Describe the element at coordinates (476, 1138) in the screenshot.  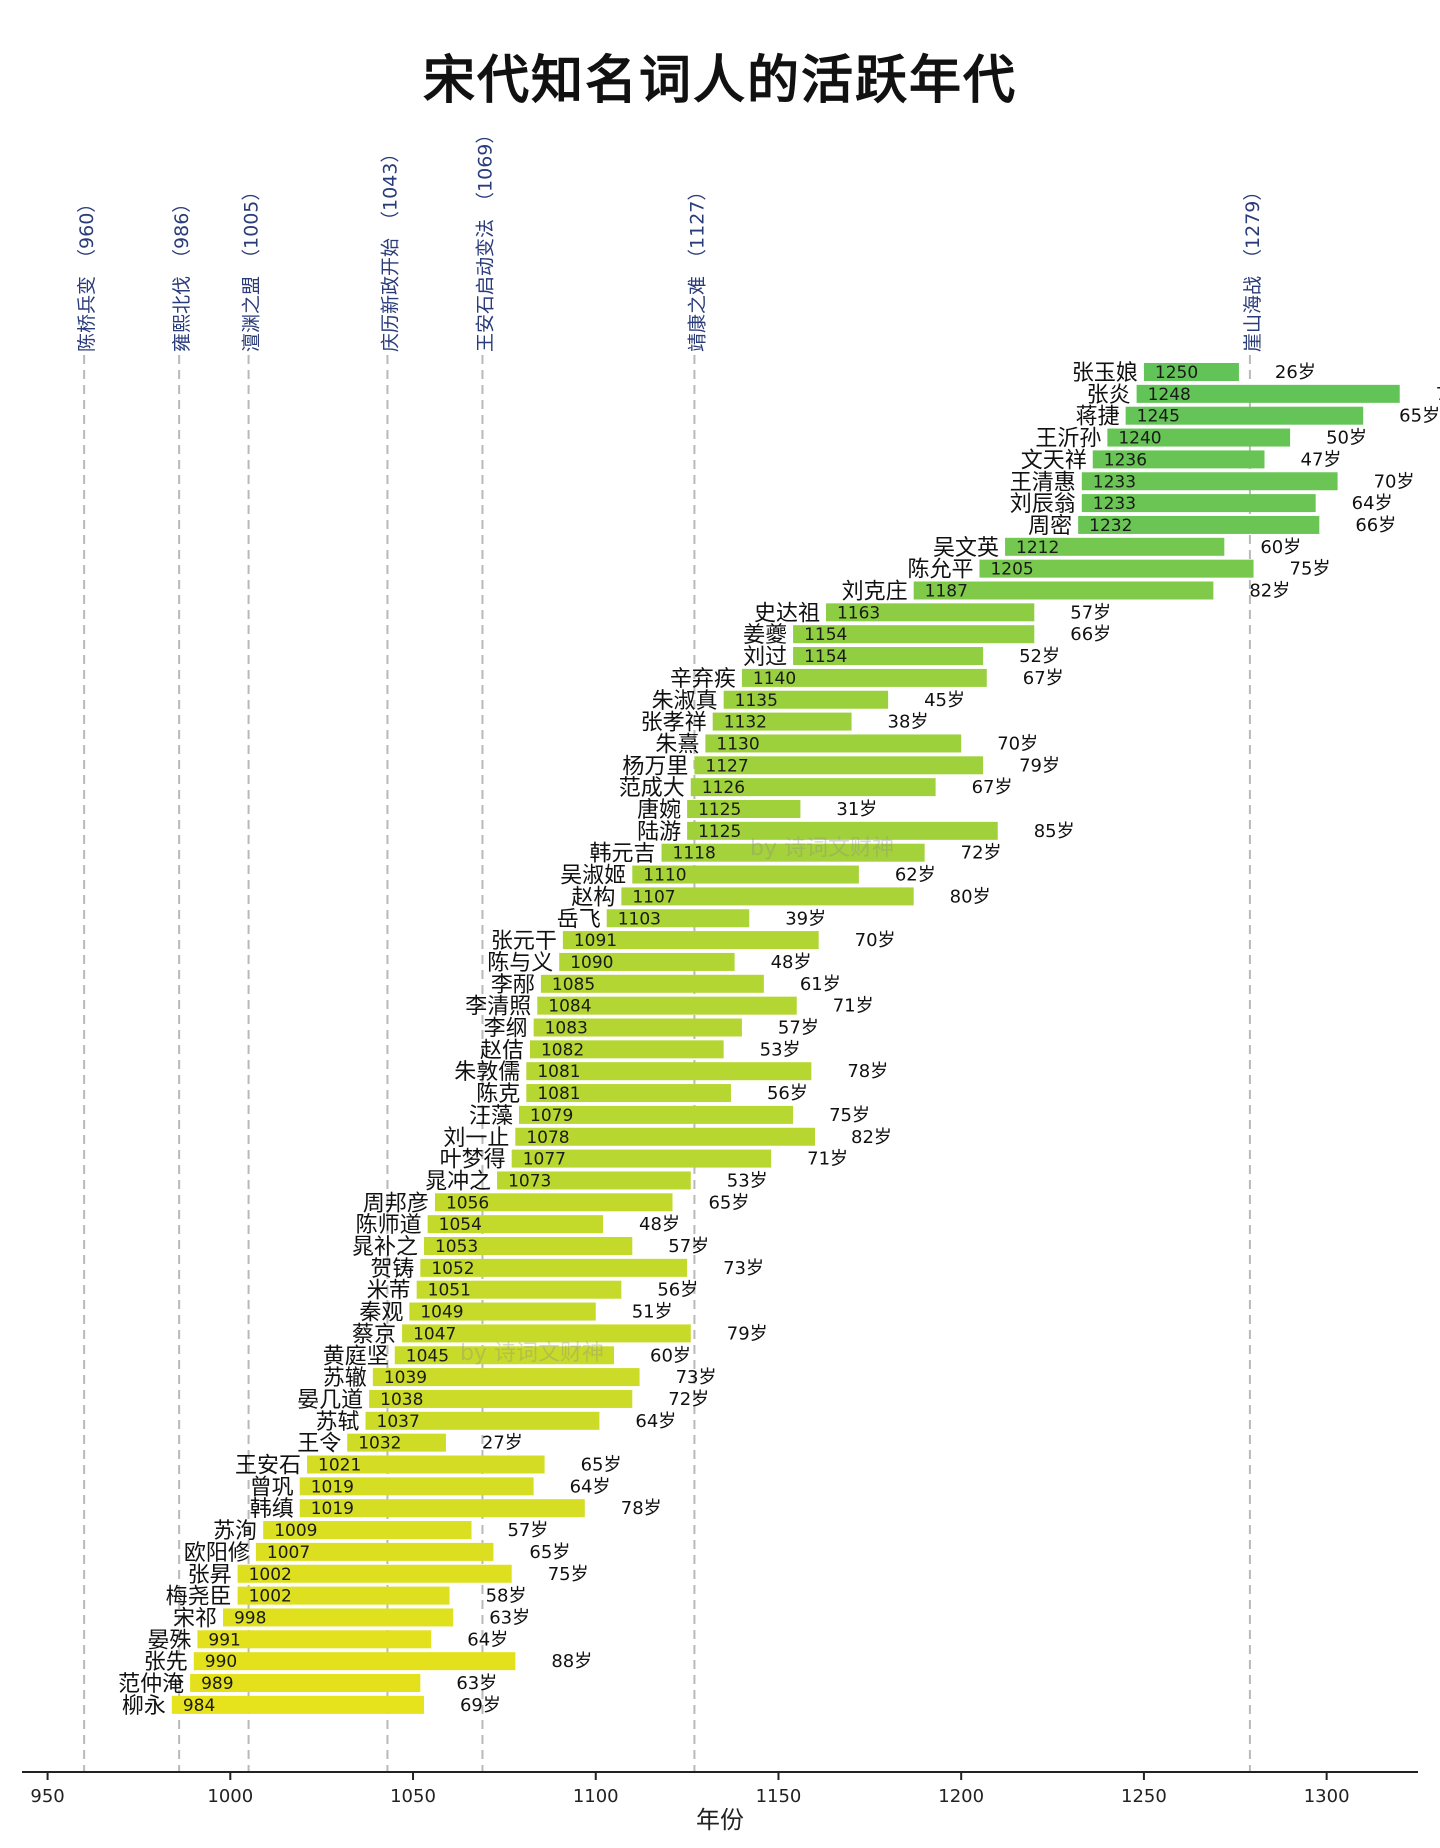
I see `poet-name: 刘一止` at that location.